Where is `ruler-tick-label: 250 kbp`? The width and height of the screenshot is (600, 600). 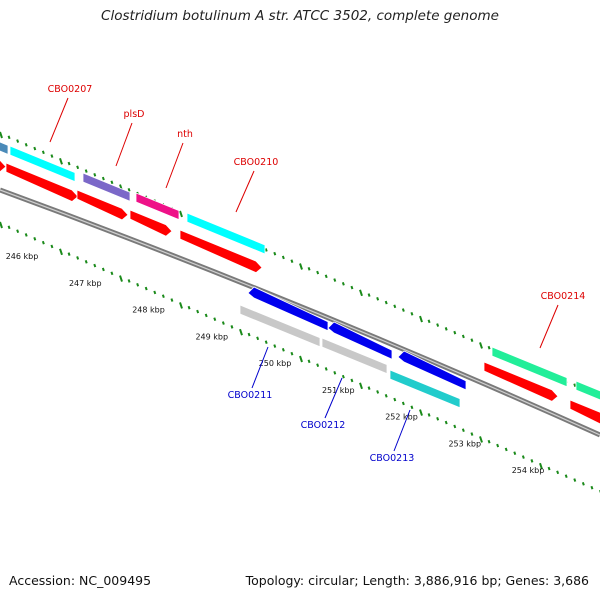
ruler-tick-label: 250 kbp is located at coordinates (275, 363).